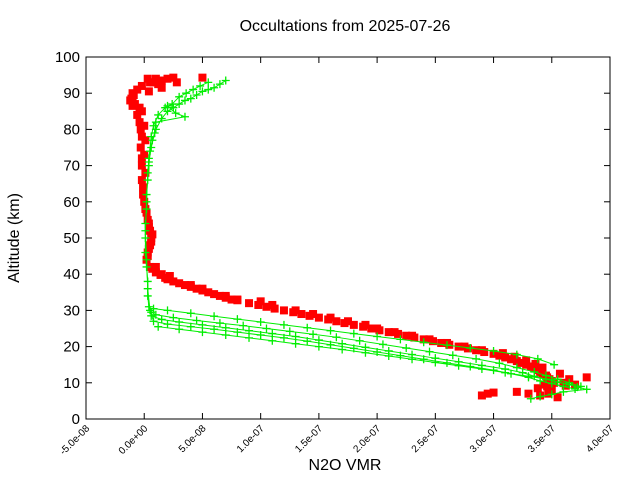  What do you see at coordinates (426, 439) in the screenshot?
I see `x-tick-label: 2.5e-07` at bounding box center [426, 439].